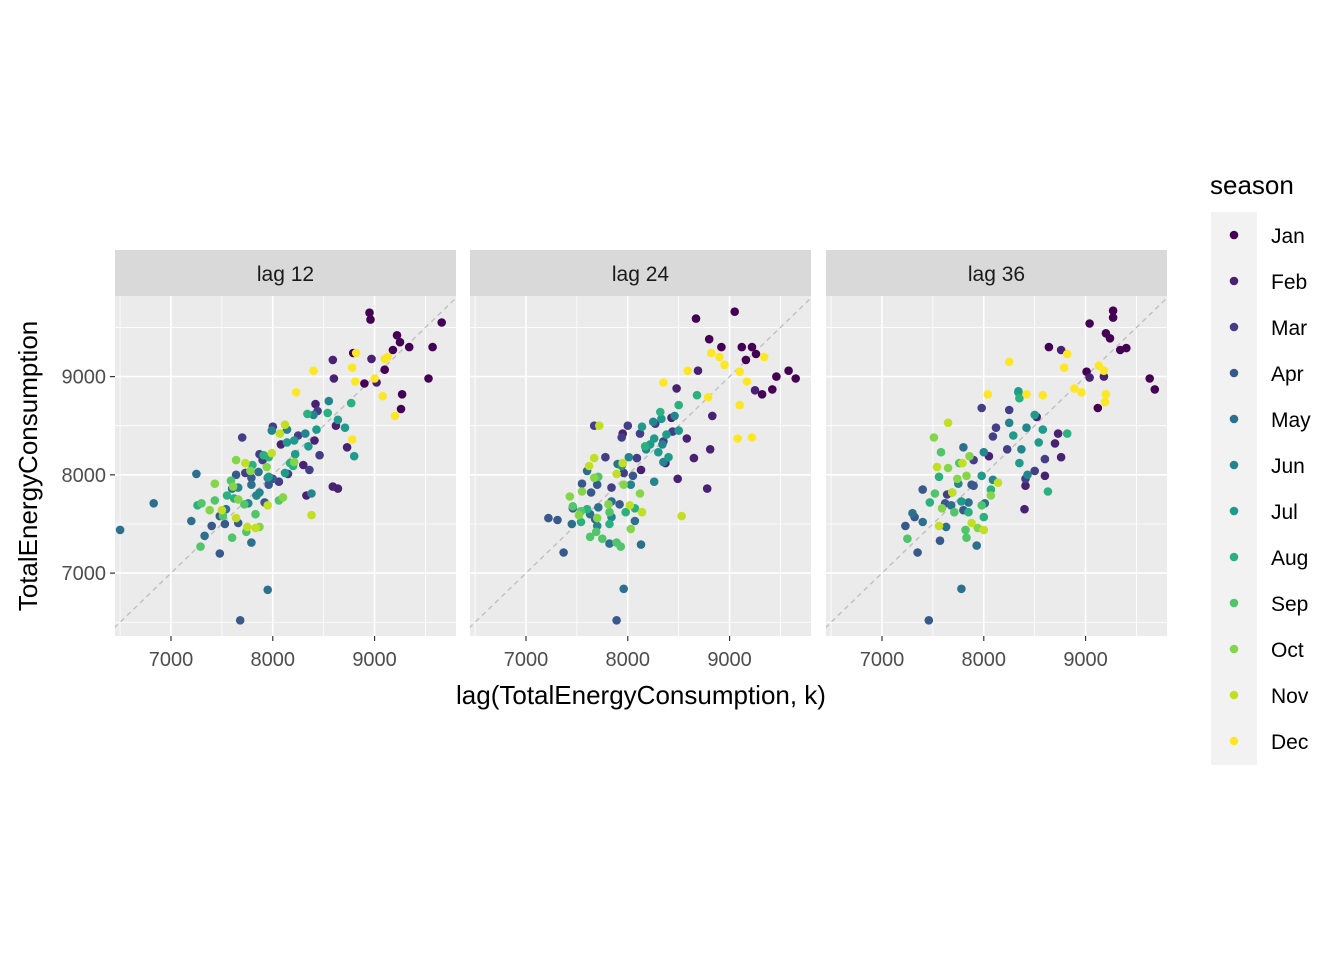 Image resolution: width=1344 pixels, height=960 pixels. I want to click on legend-label-nov: Nov, so click(1290, 696).